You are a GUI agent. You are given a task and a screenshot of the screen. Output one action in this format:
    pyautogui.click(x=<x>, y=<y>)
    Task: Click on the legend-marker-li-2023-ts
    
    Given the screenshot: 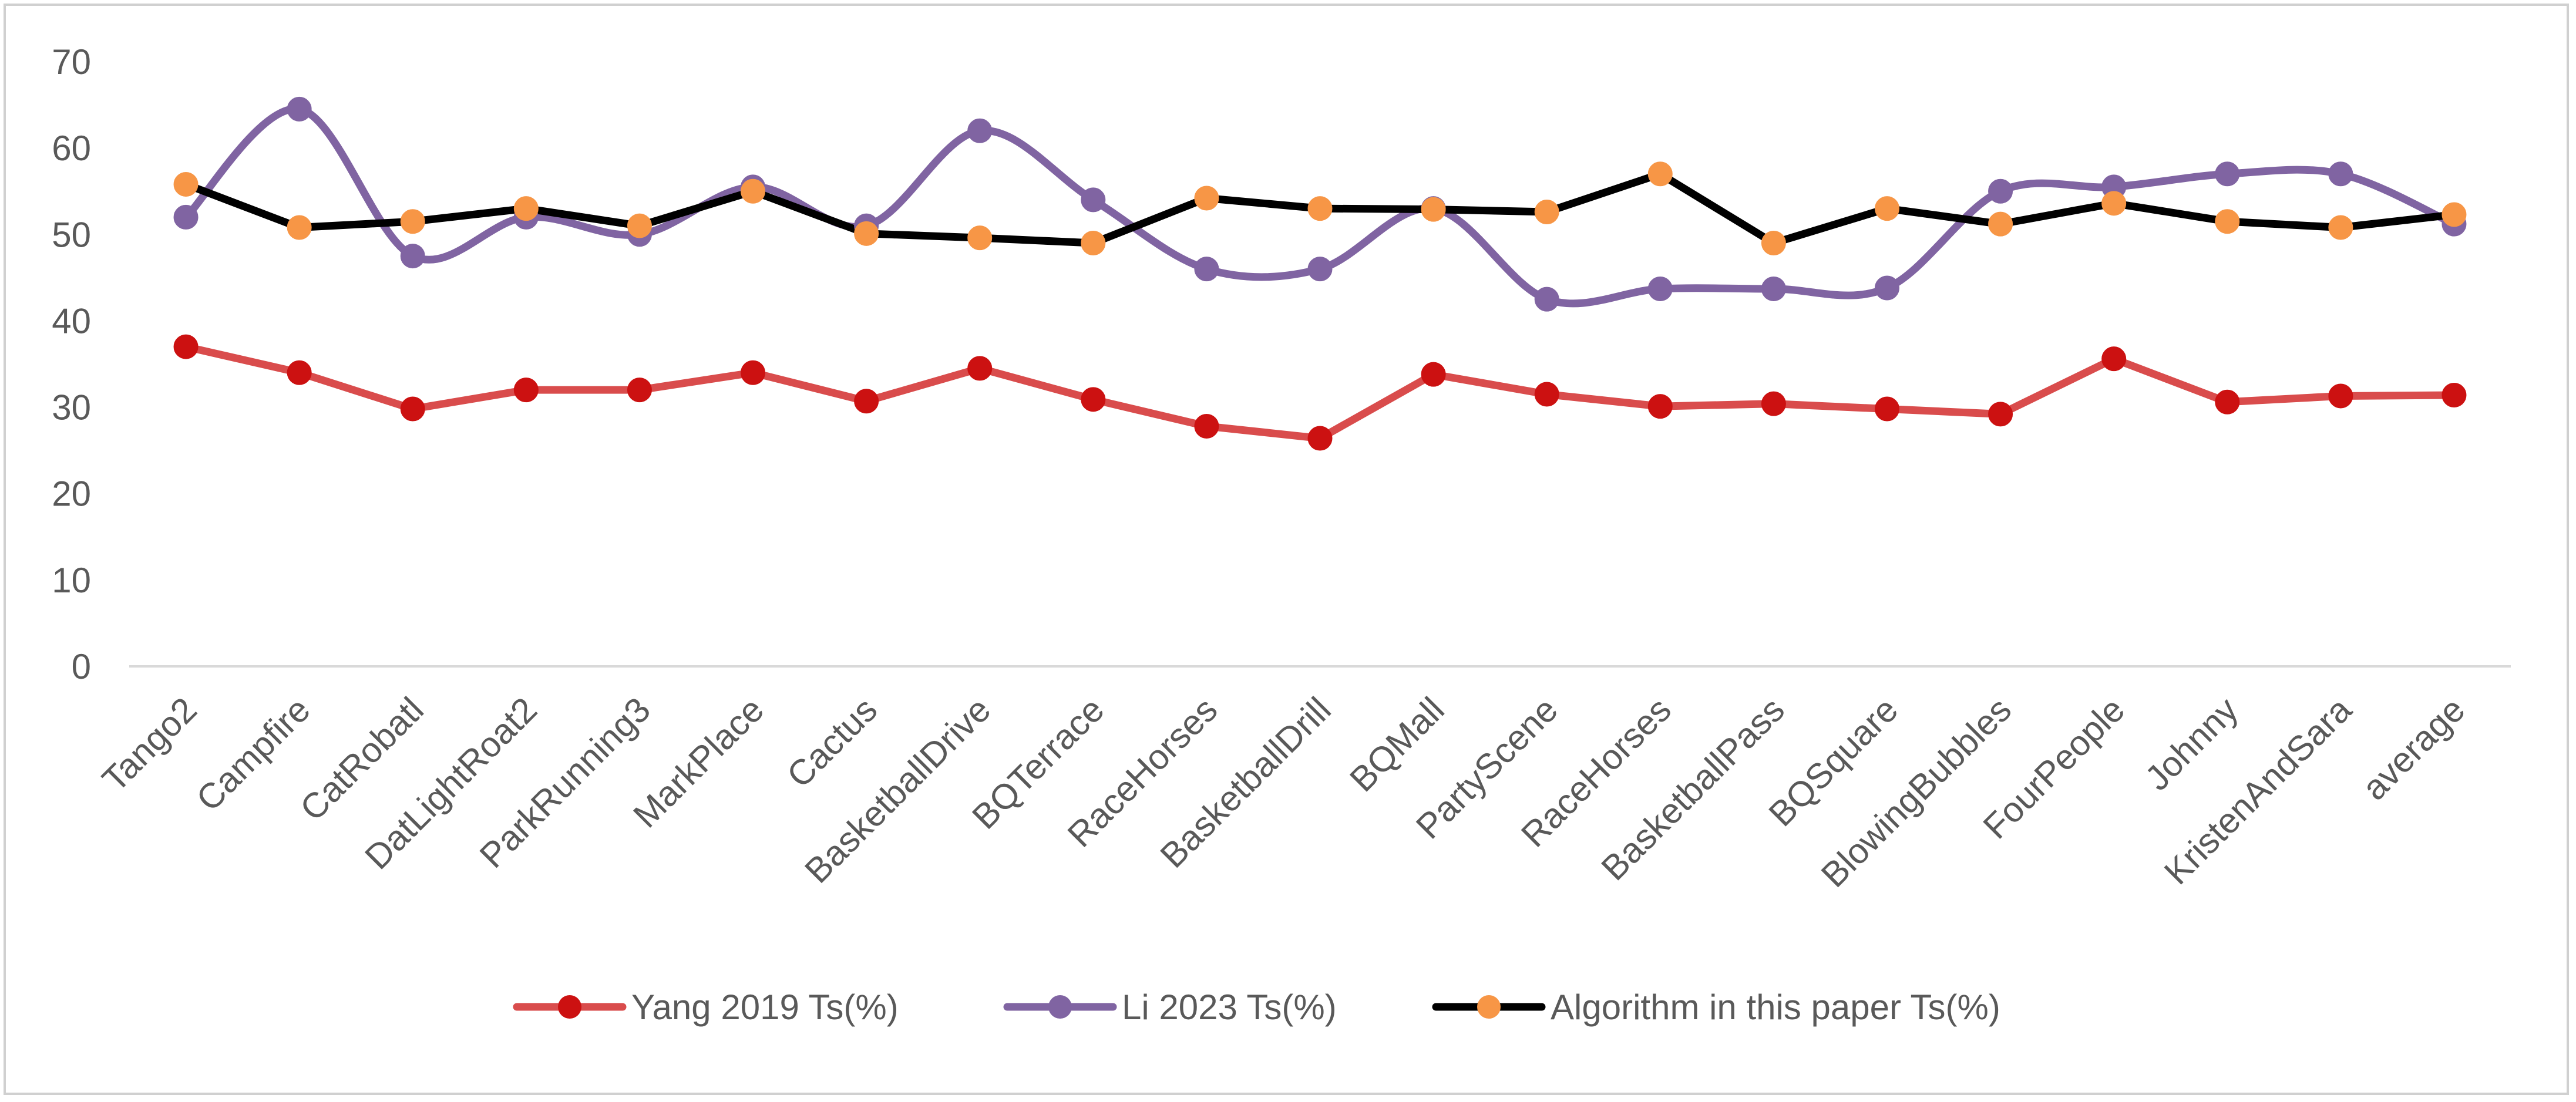 What is the action you would take?
    pyautogui.click(x=1060, y=1007)
    